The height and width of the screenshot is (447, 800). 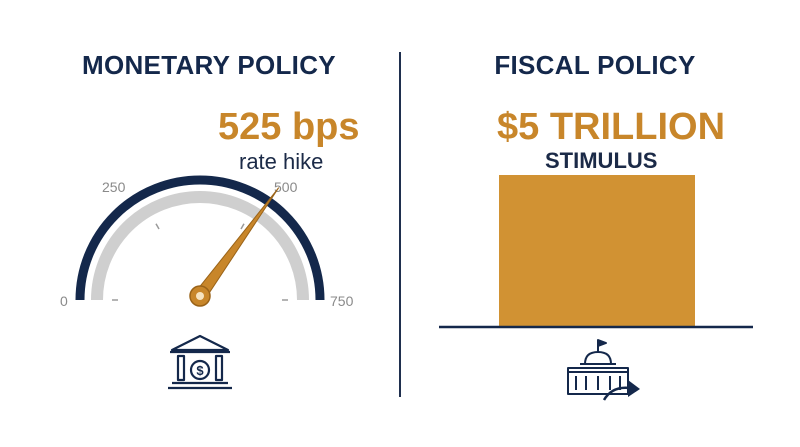 What do you see at coordinates (603, 370) in the screenshot?
I see `capitol-arrow-icon` at bounding box center [603, 370].